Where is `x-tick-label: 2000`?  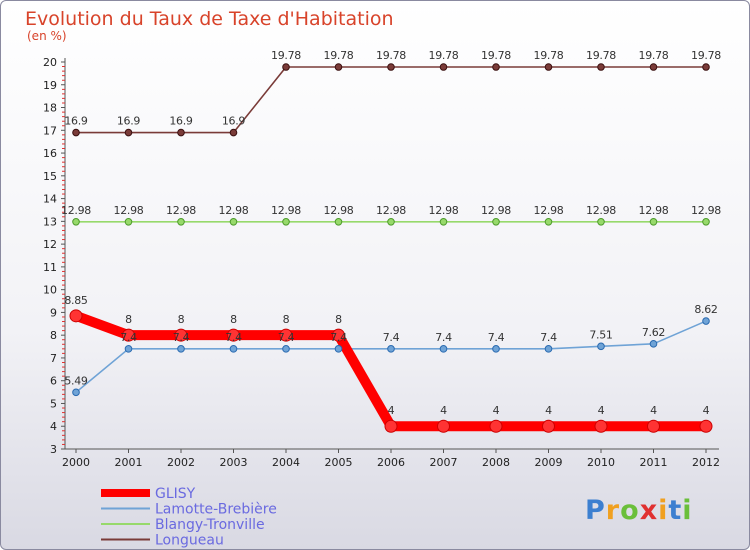 x-tick-label: 2000 is located at coordinates (76, 462).